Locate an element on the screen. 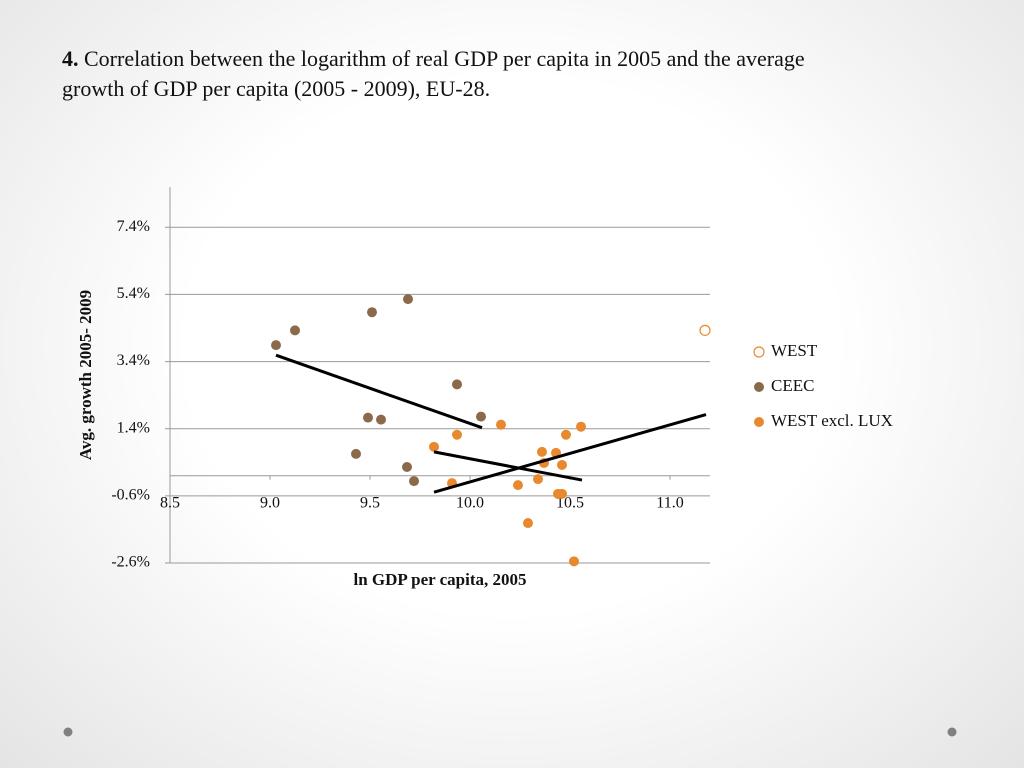 The image size is (1024, 768). x-tick-label: 9.0 is located at coordinates (270, 502).